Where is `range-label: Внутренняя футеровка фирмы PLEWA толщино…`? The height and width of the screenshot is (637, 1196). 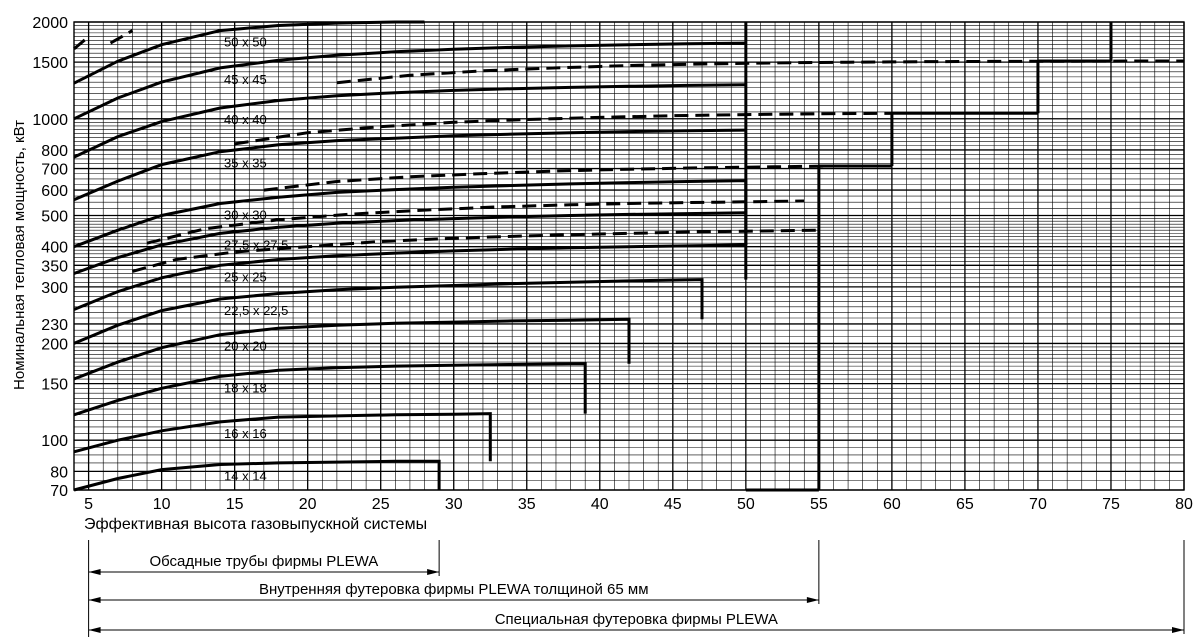 range-label: Внутренняя футеровка фирмы PLEWA толщино… is located at coordinates (454, 589).